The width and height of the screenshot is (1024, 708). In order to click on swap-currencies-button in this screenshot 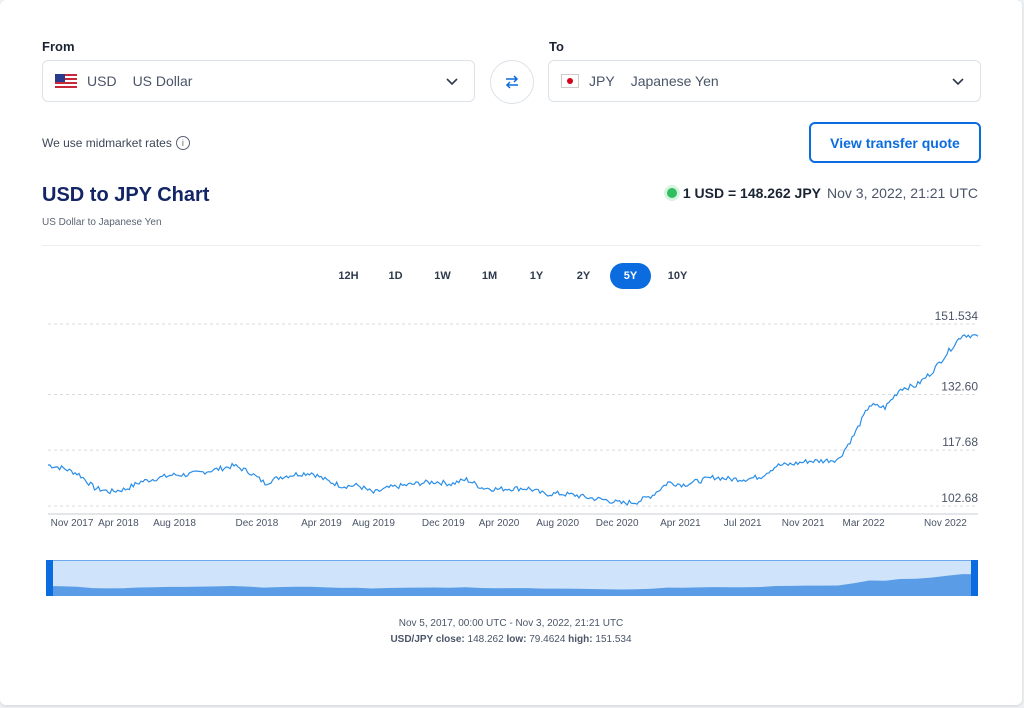, I will do `click(512, 82)`.